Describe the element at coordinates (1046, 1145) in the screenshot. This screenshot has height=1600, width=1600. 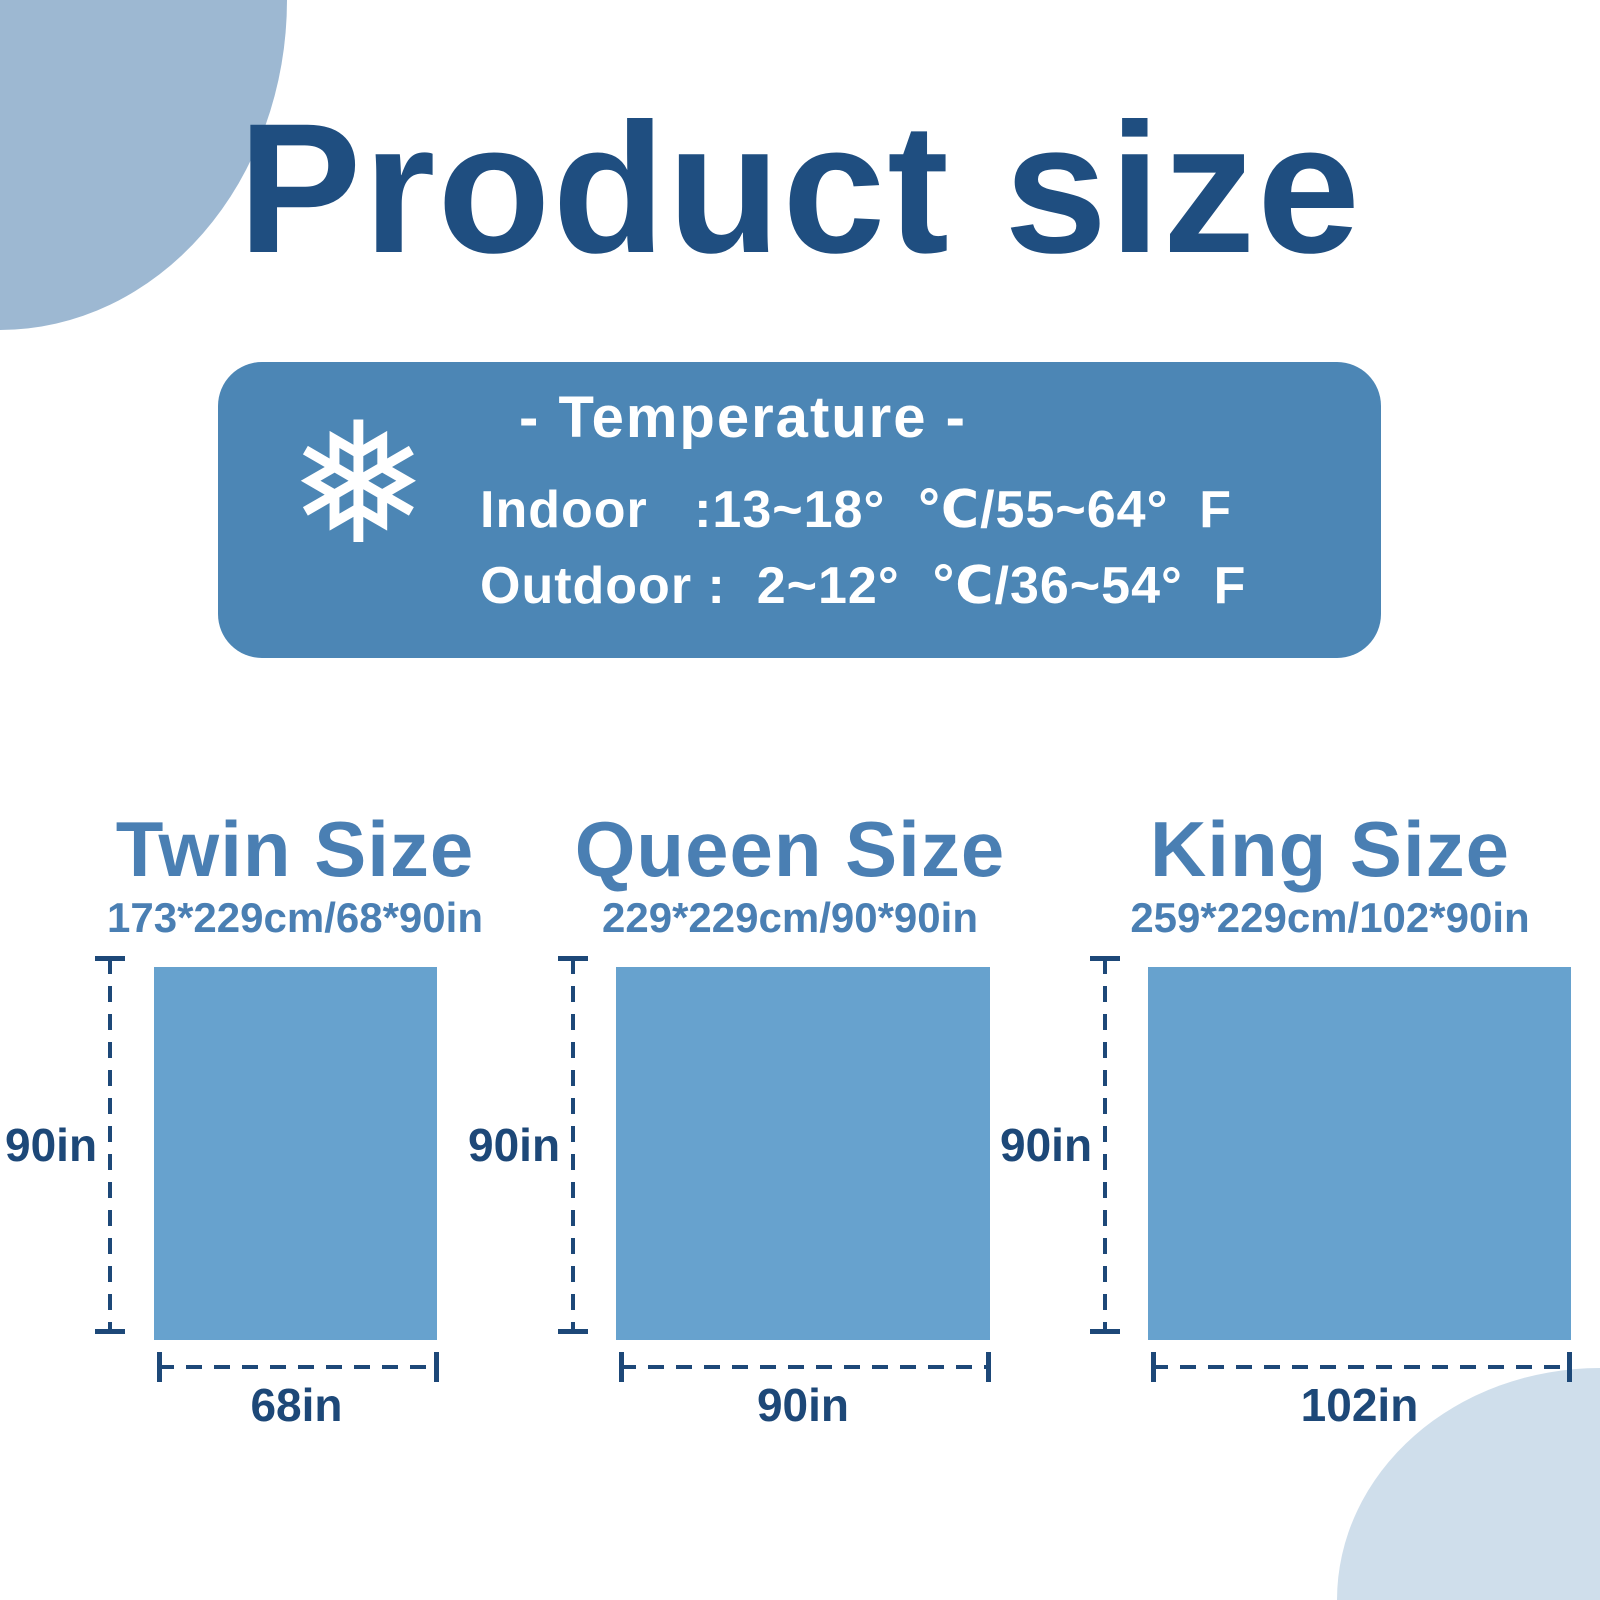
I see `king-height-label: 90in` at that location.